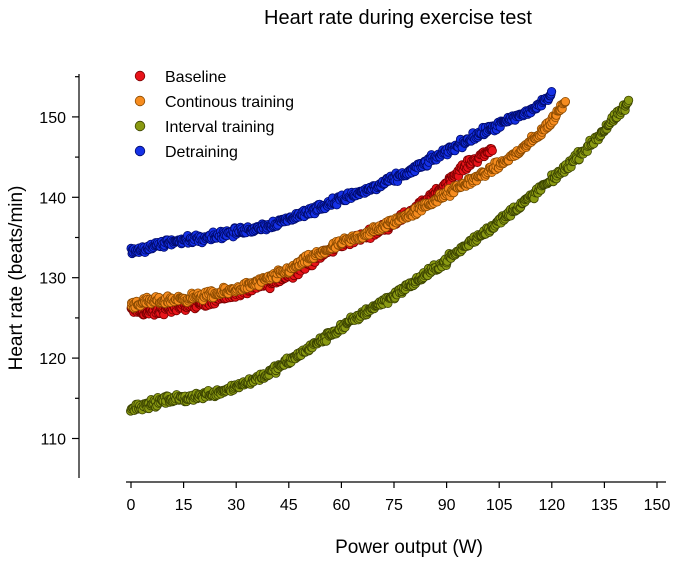 The height and width of the screenshot is (561, 686). What do you see at coordinates (195, 77) in the screenshot?
I see `legend-label: Baseline` at bounding box center [195, 77].